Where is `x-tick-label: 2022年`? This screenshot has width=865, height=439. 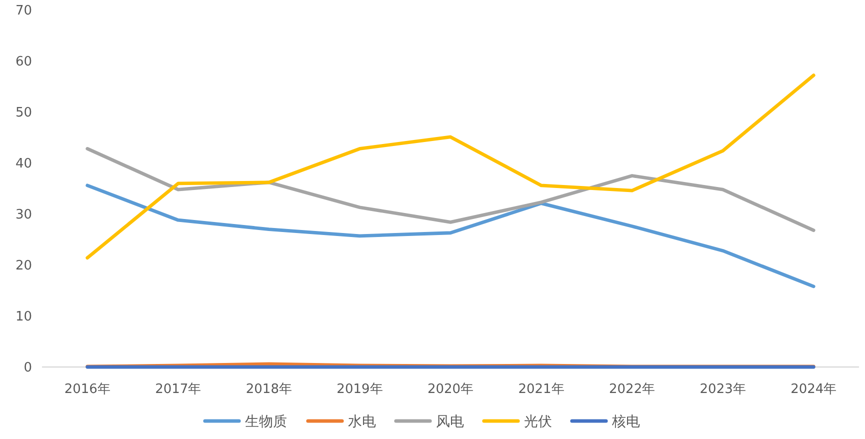
x-tick-label: 2022年 is located at coordinates (632, 389).